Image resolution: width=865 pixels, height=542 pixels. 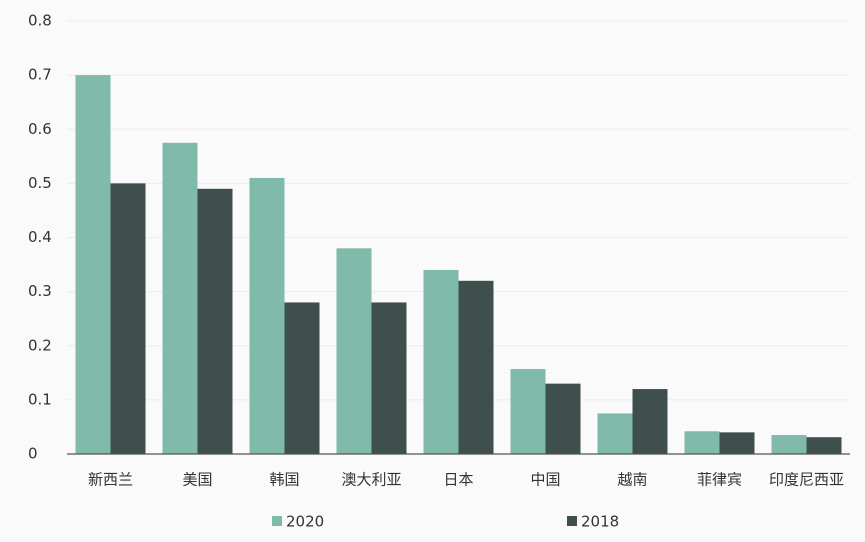 I want to click on y-tick-label: 0.4, so click(x=40, y=237).